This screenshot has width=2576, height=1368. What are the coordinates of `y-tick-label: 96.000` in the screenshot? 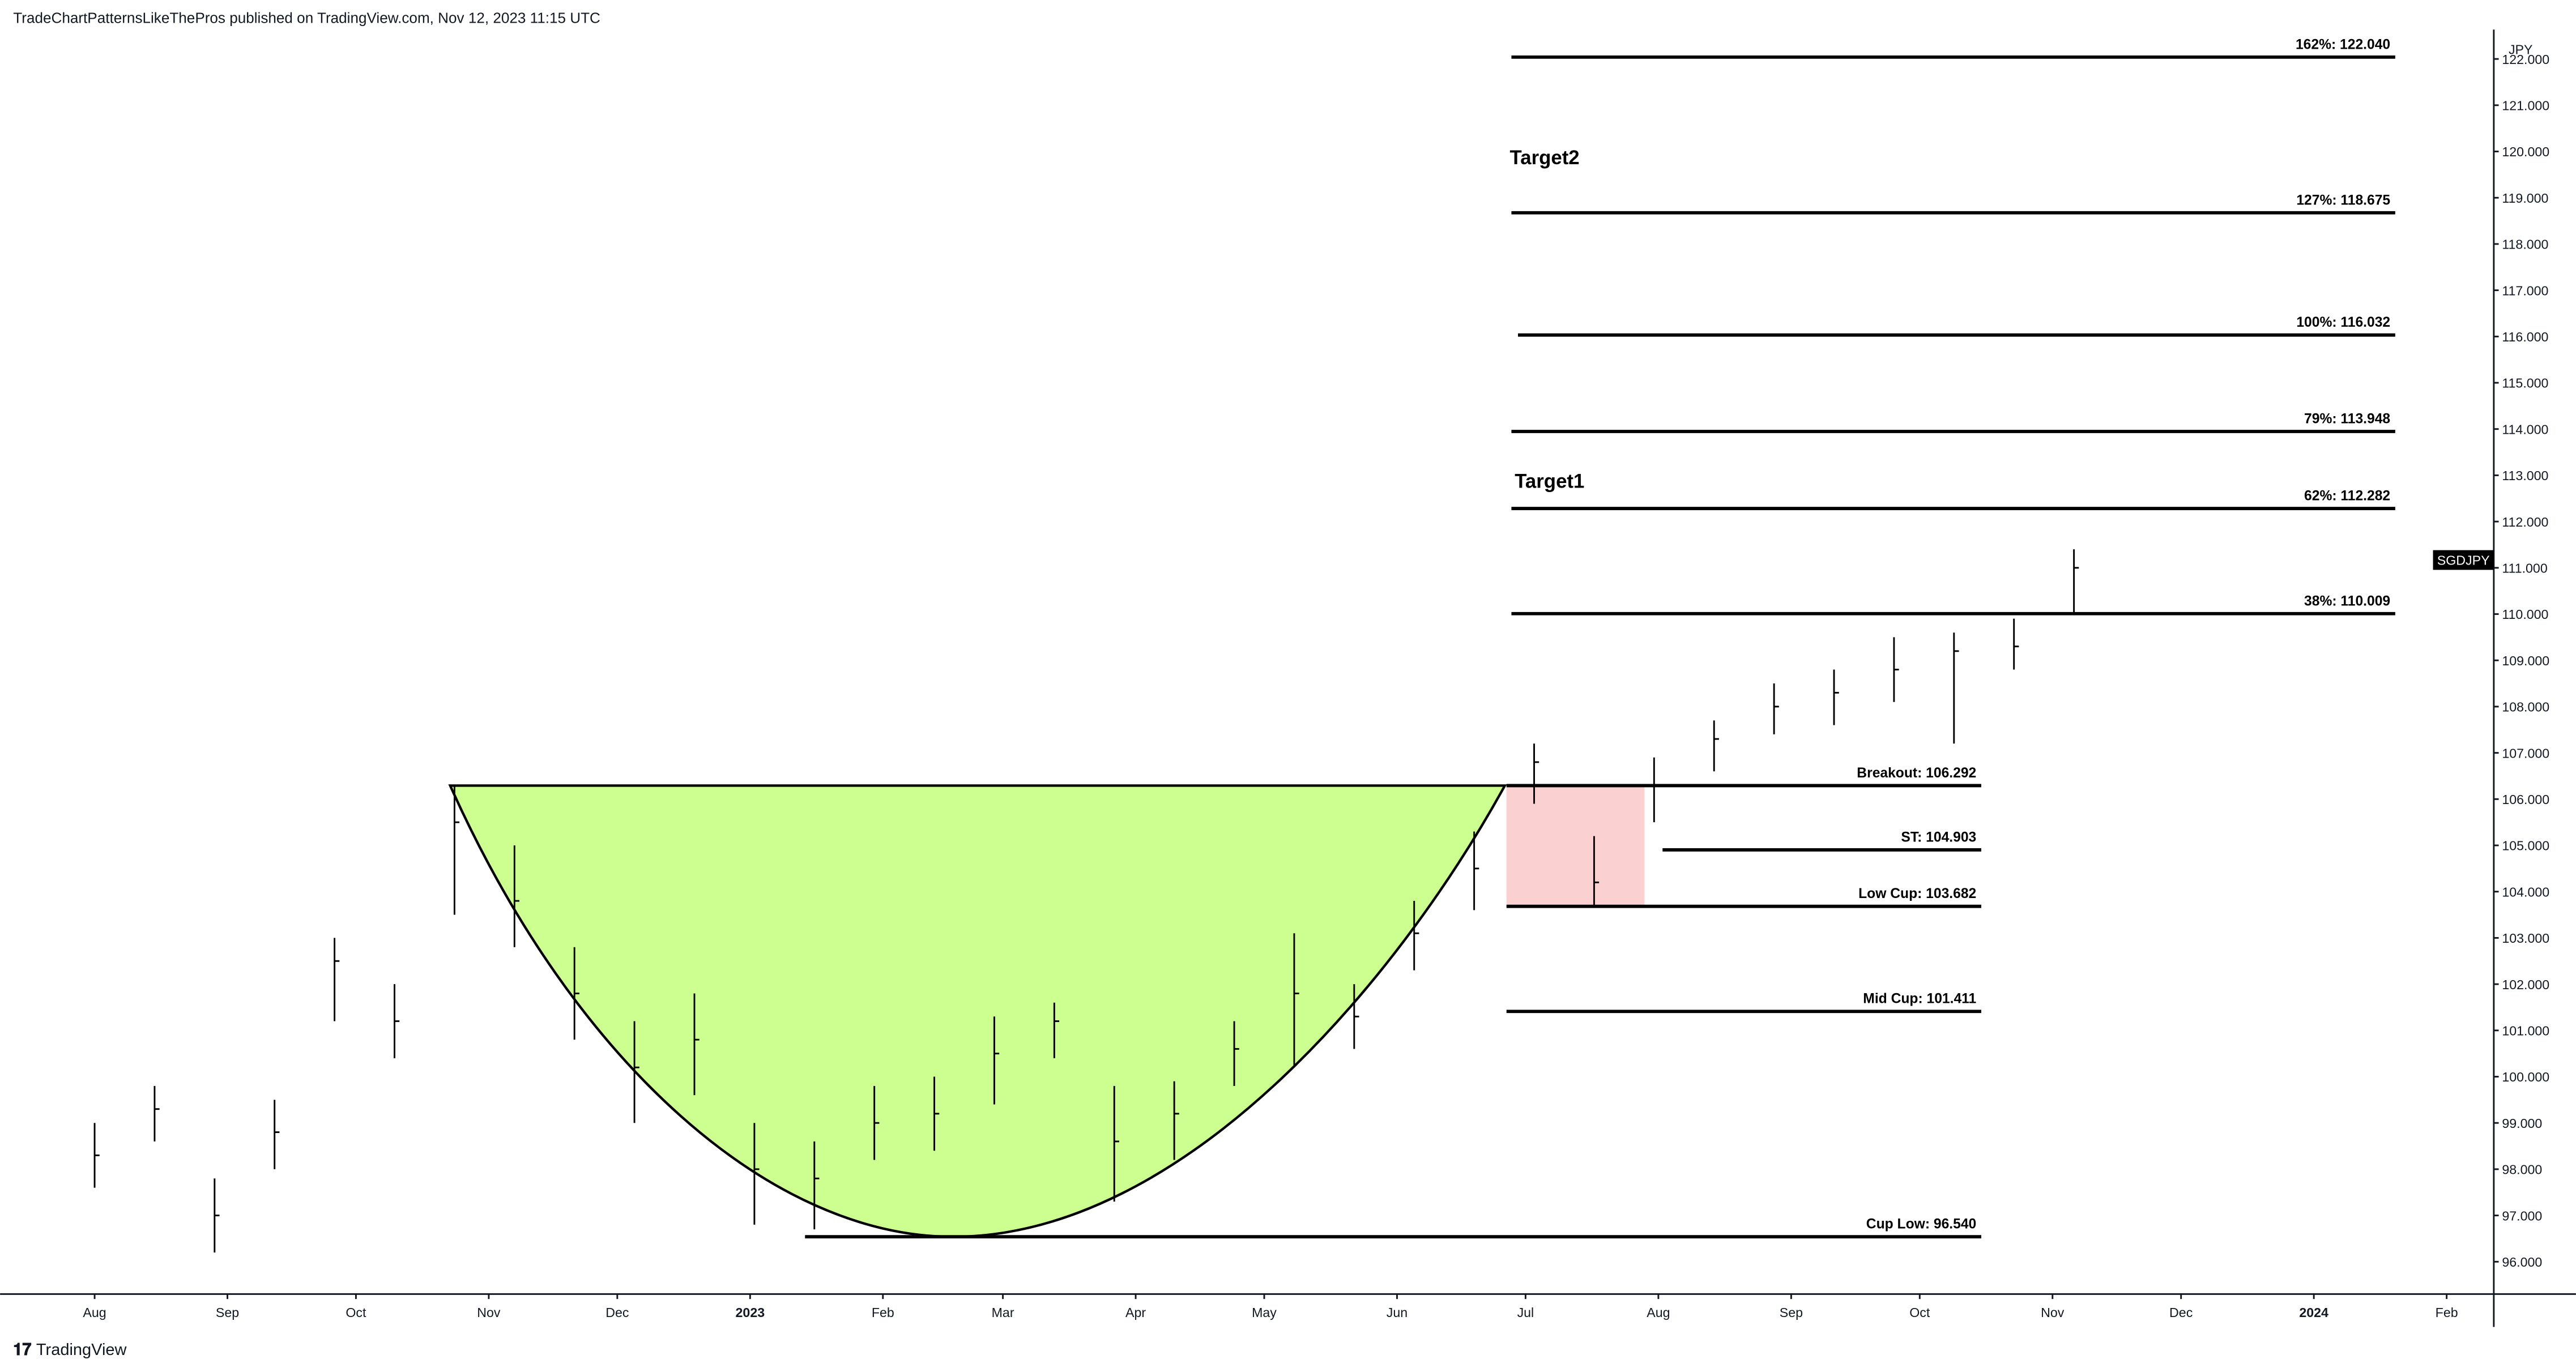 It's located at (2522, 1262).